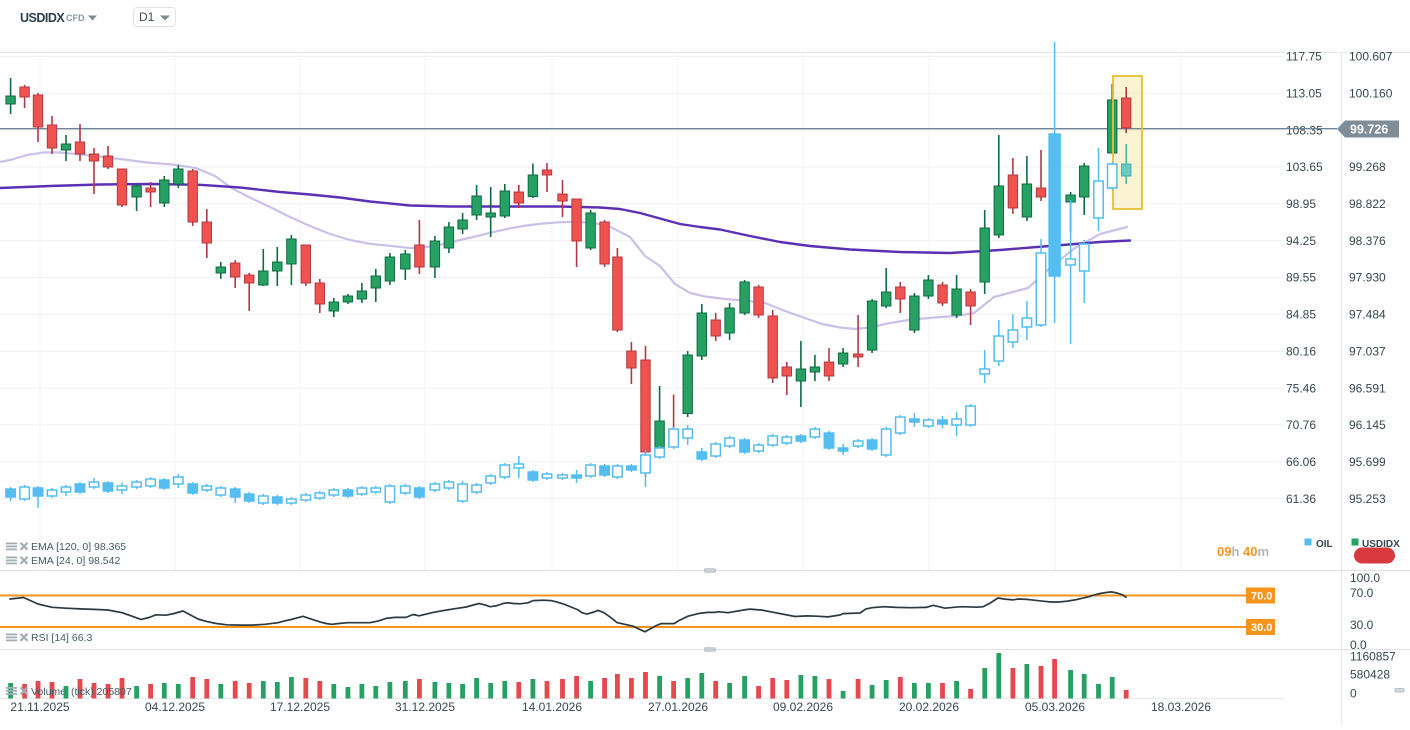  Describe the element at coordinates (39, 707) in the screenshot. I see `svg-text: 21.11.2025` at that location.